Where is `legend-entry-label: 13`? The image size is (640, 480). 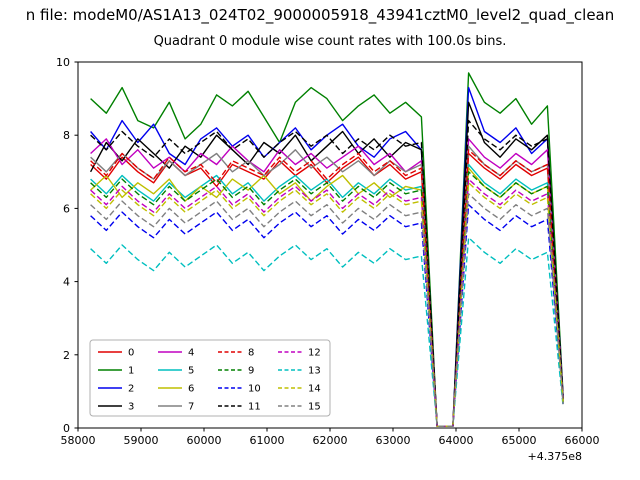 legend-entry-label: 13 is located at coordinates (314, 371).